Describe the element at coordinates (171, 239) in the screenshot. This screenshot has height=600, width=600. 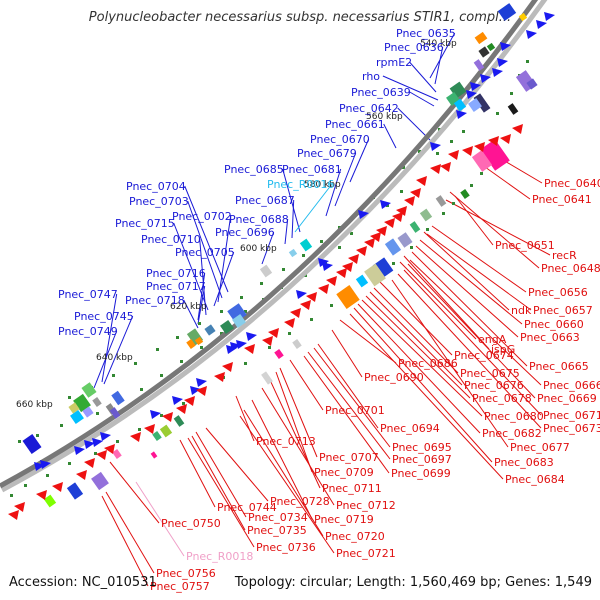
I see `plus-gene-label: Pnec_0710` at that location.